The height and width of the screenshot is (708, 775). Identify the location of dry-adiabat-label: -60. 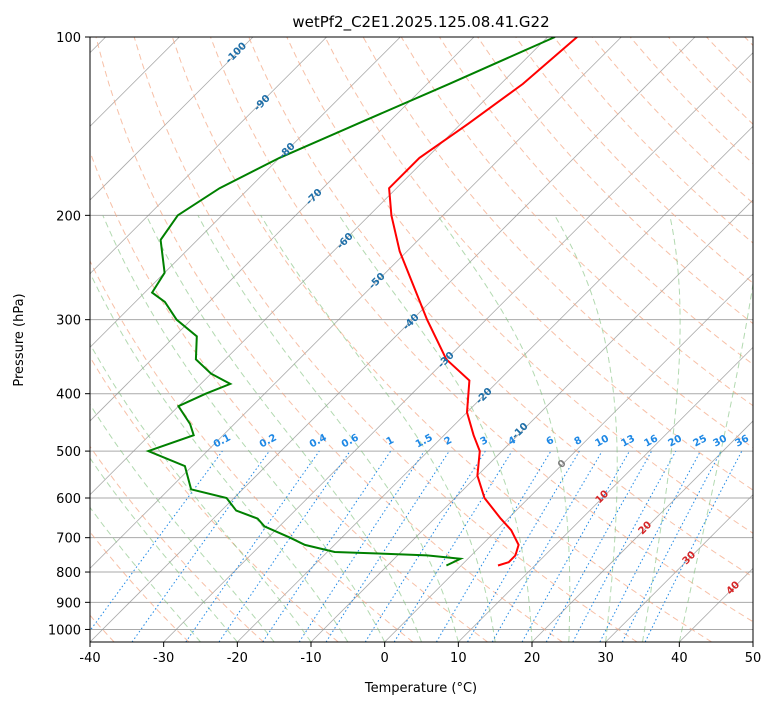
(345, 241).